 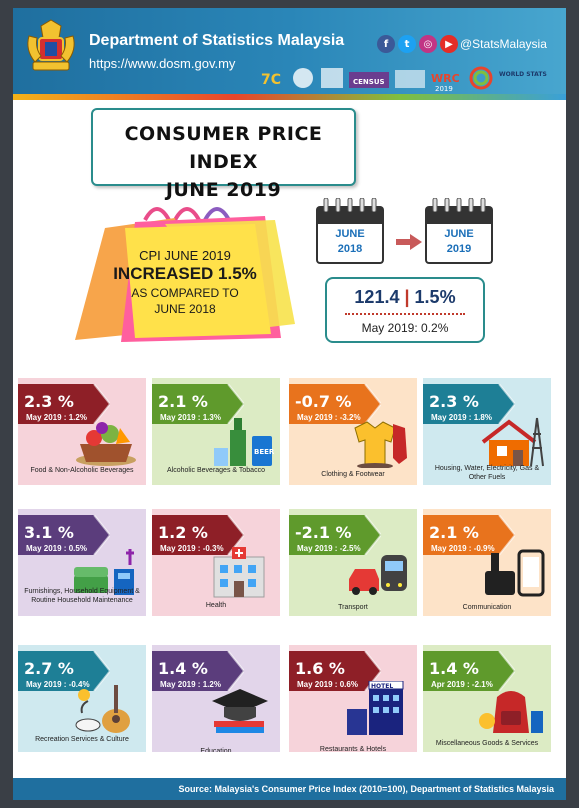 What do you see at coordinates (353, 474) in the screenshot?
I see `category-label: Clothing & Footwear` at bounding box center [353, 474].